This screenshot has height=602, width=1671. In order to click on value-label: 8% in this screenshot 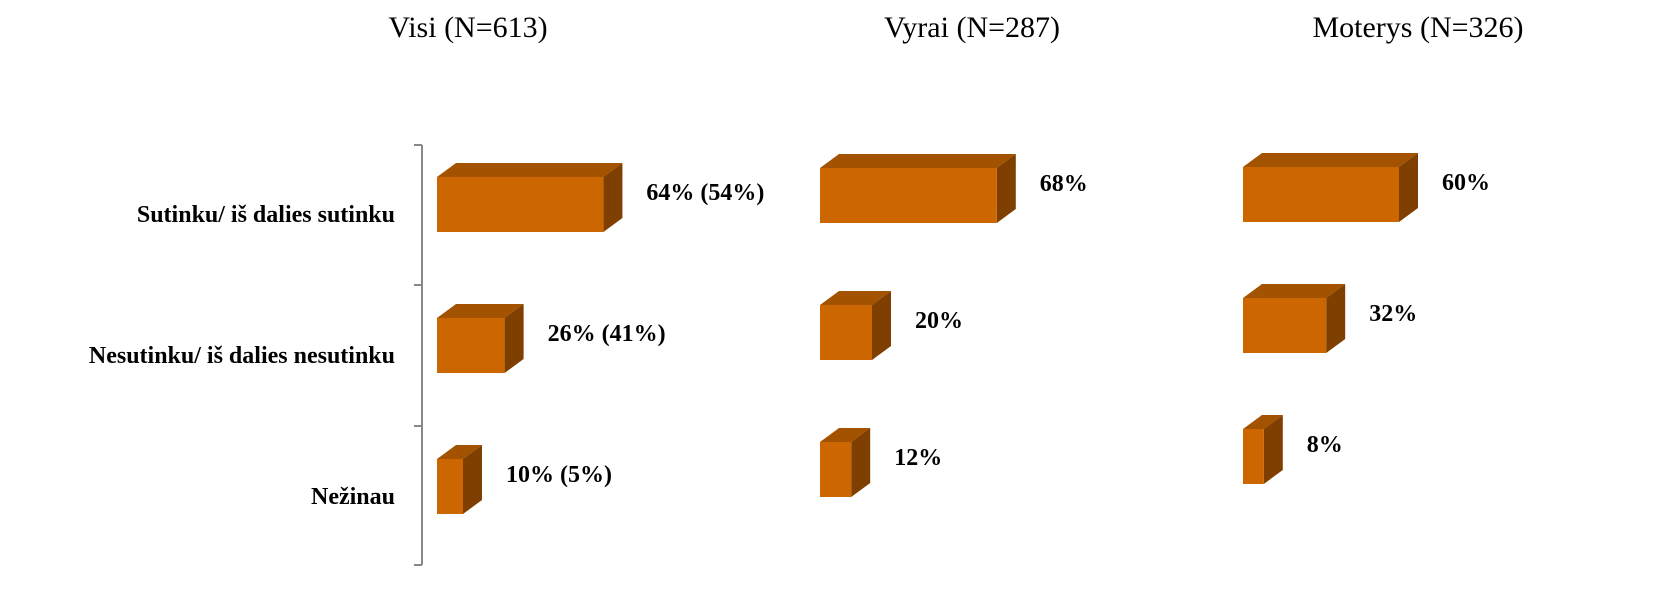, I will do `click(1325, 445)`.